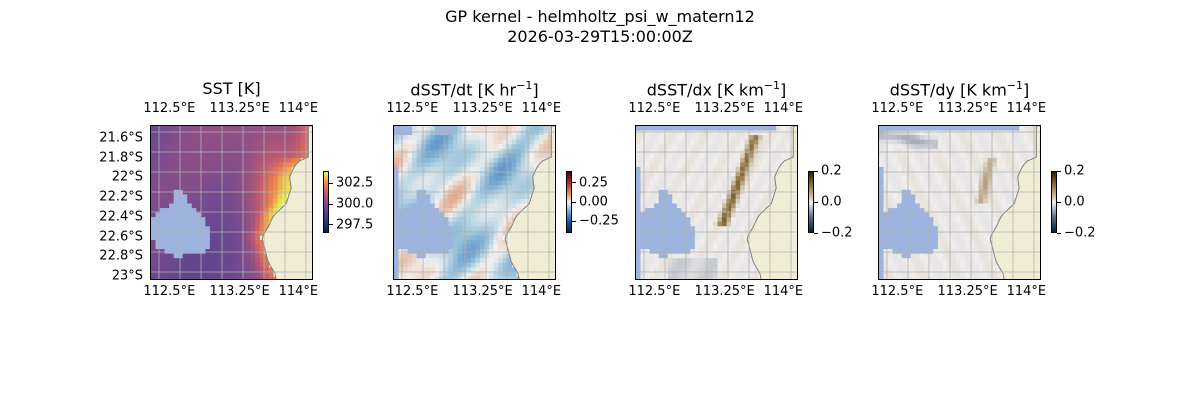 Image resolution: width=1200 pixels, height=400 pixels. What do you see at coordinates (169, 108) in the screenshot?
I see `panel-sst-xtick-top: 112.5°E` at bounding box center [169, 108].